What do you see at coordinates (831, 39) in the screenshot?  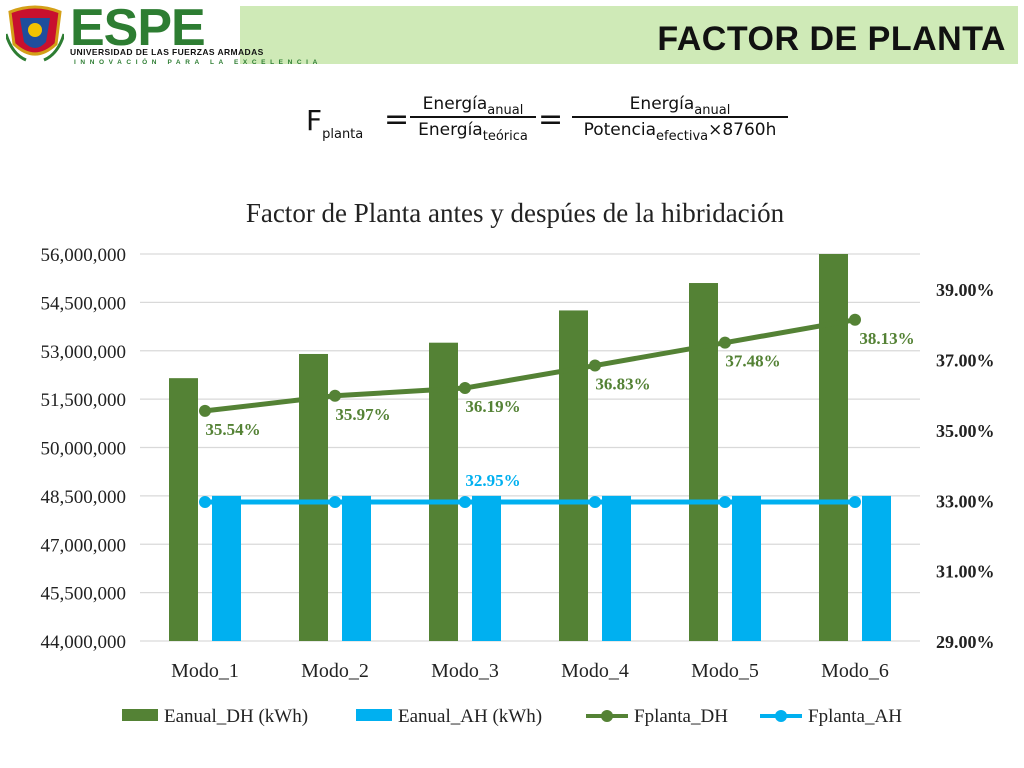 I see `slide-title: FACTOR DE PLANTA` at bounding box center [831, 39].